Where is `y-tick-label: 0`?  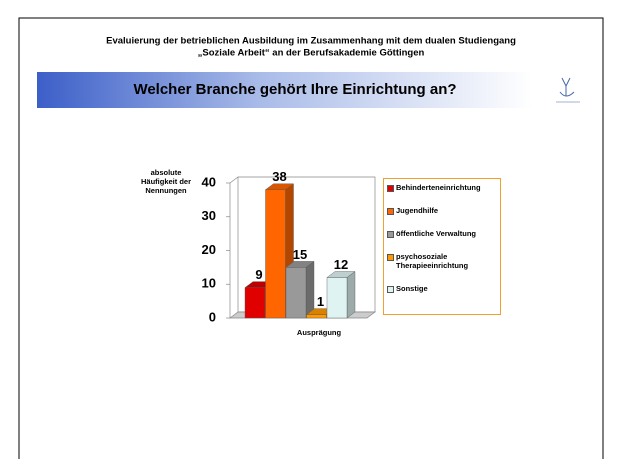 y-tick-label: 0 is located at coordinates (212, 316).